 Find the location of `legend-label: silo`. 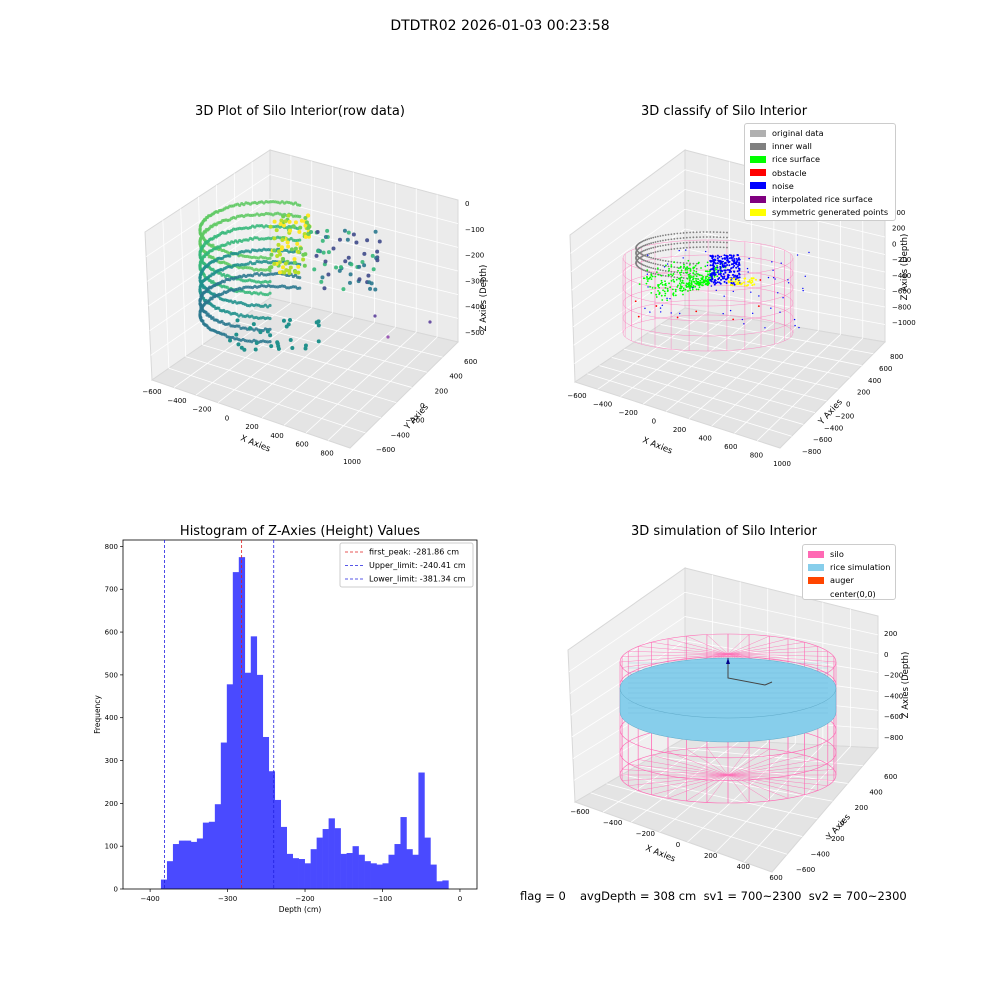

legend-label: silo is located at coordinates (837, 554).